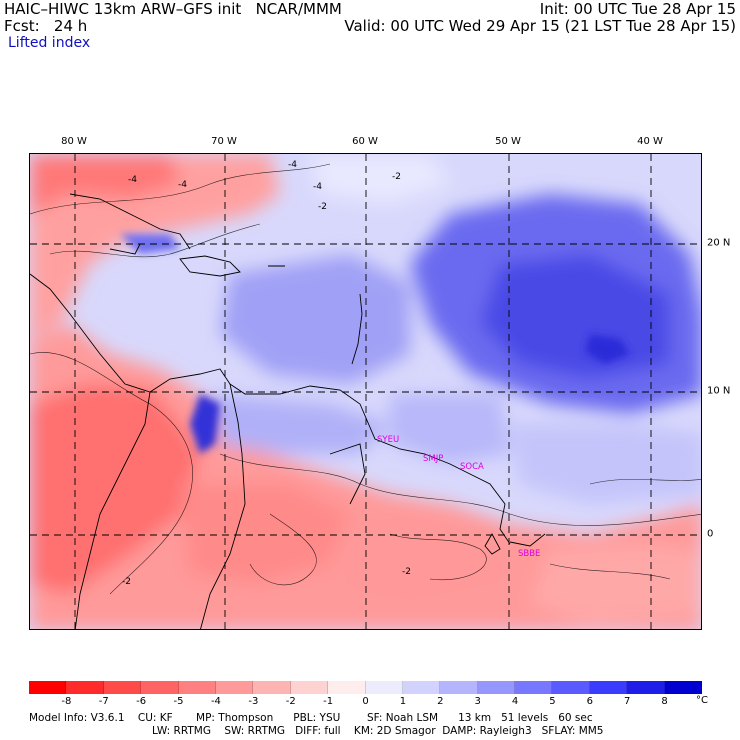  Describe the element at coordinates (477, 701) in the screenshot. I see `colorbar-tick-label: 3` at that location.